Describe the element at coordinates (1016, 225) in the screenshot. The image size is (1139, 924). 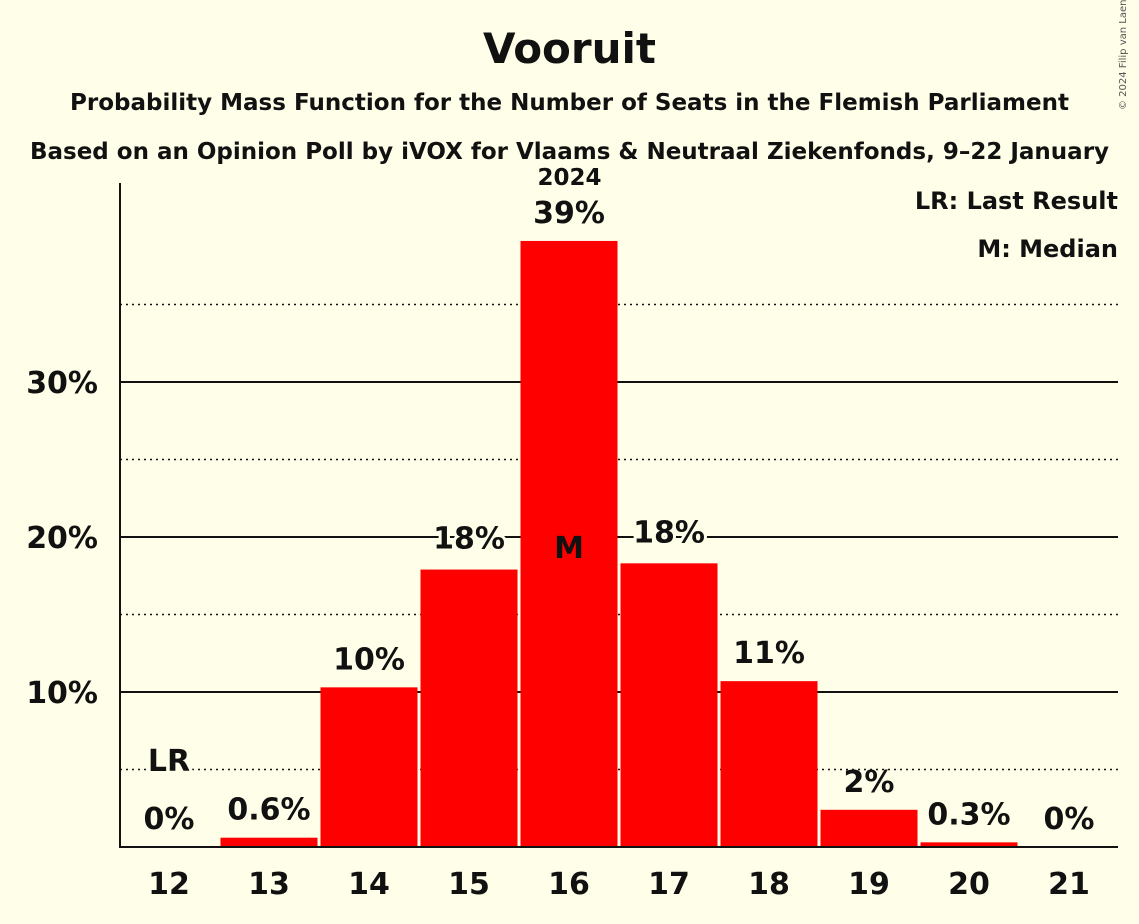
I see `legend: LR: Last Result M: Median` at that location.